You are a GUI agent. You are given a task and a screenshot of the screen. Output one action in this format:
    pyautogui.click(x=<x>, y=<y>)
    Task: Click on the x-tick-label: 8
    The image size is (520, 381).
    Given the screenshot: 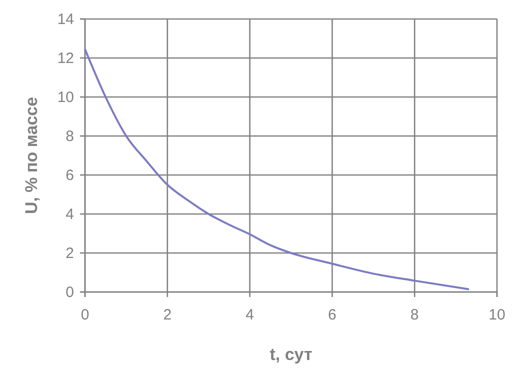 What is the action you would take?
    pyautogui.click(x=414, y=315)
    